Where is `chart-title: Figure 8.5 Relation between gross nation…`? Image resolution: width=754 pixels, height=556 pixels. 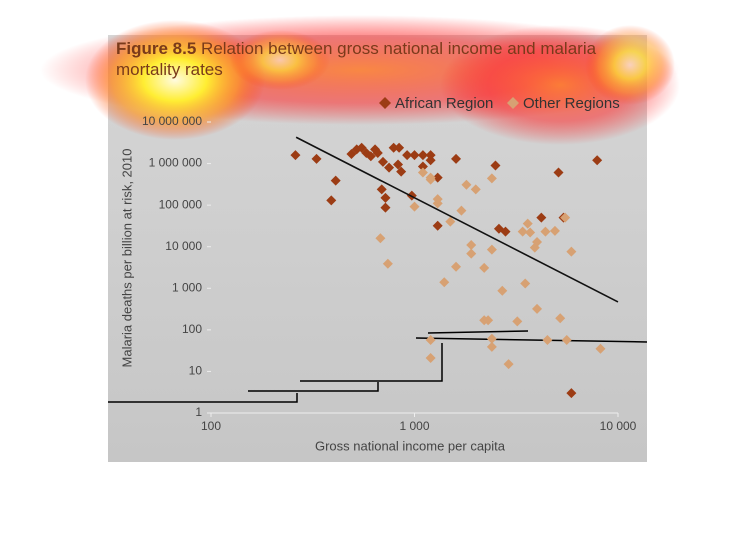
chart-title: Figure 8.5 Relation between gross nation… is located at coordinates (376, 59).